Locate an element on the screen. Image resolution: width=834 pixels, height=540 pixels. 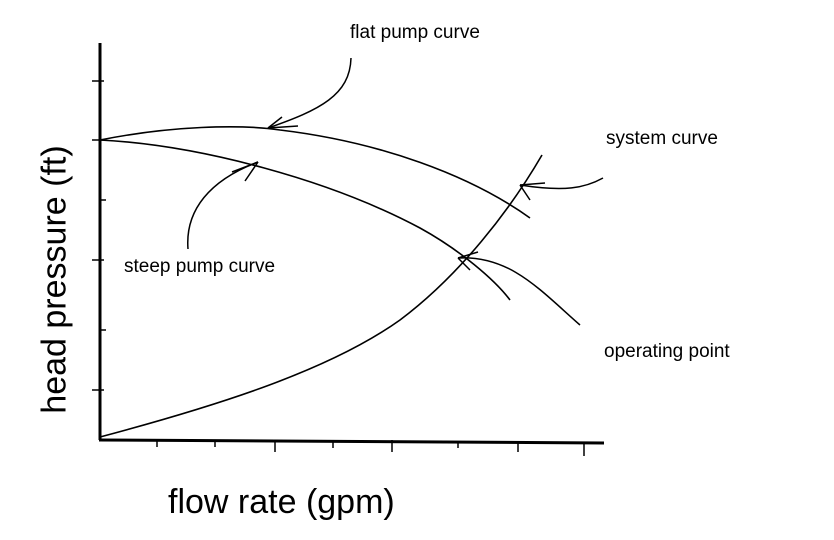
system-curve-label: system curve is located at coordinates (662, 138).